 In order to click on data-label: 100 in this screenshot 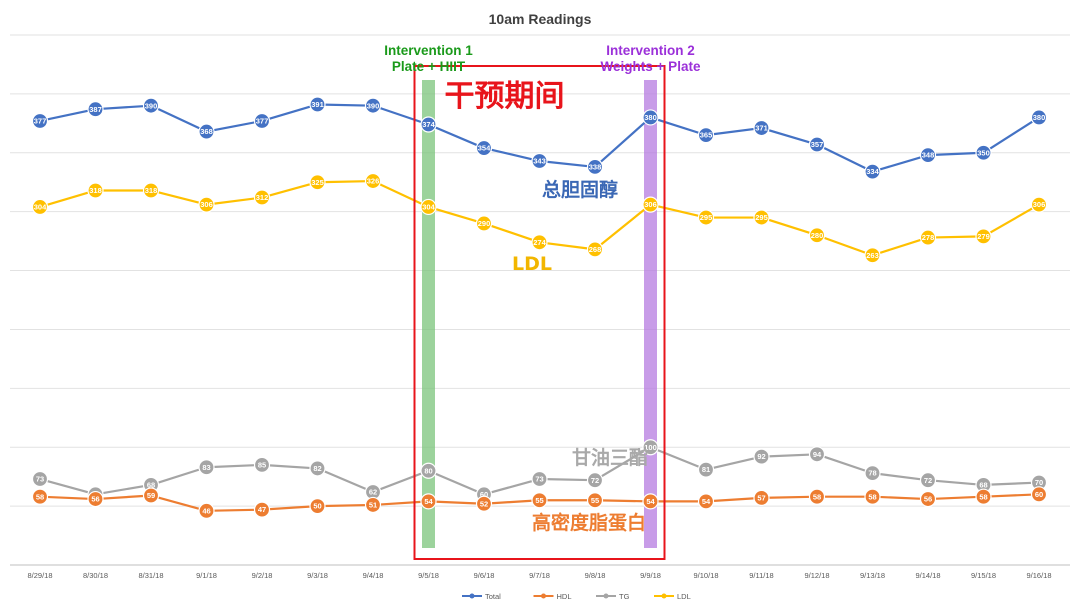, I will do `click(650, 447)`.